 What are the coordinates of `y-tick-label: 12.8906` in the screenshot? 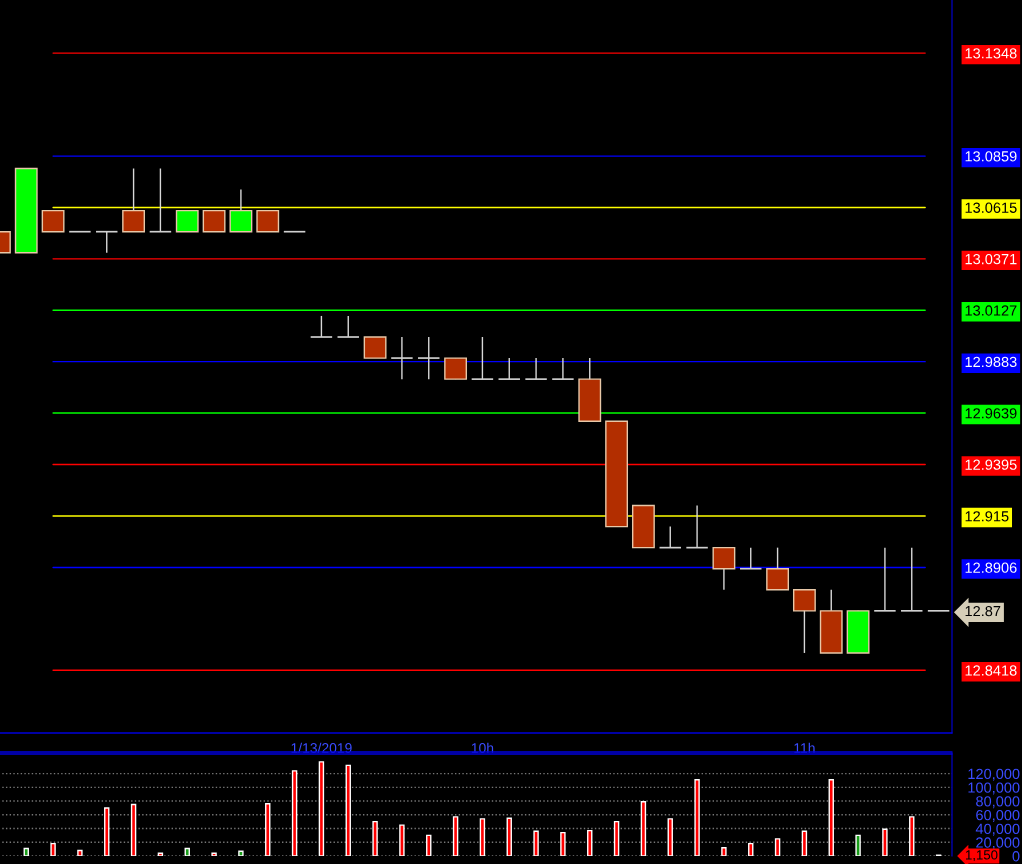 It's located at (991, 567).